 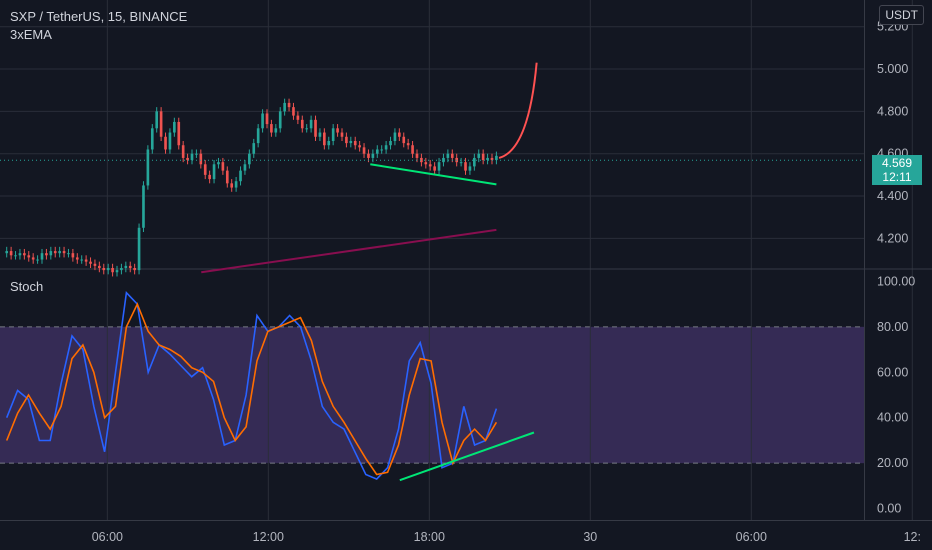 I want to click on ema-indicator-label: 3xEMA, so click(x=31, y=34).